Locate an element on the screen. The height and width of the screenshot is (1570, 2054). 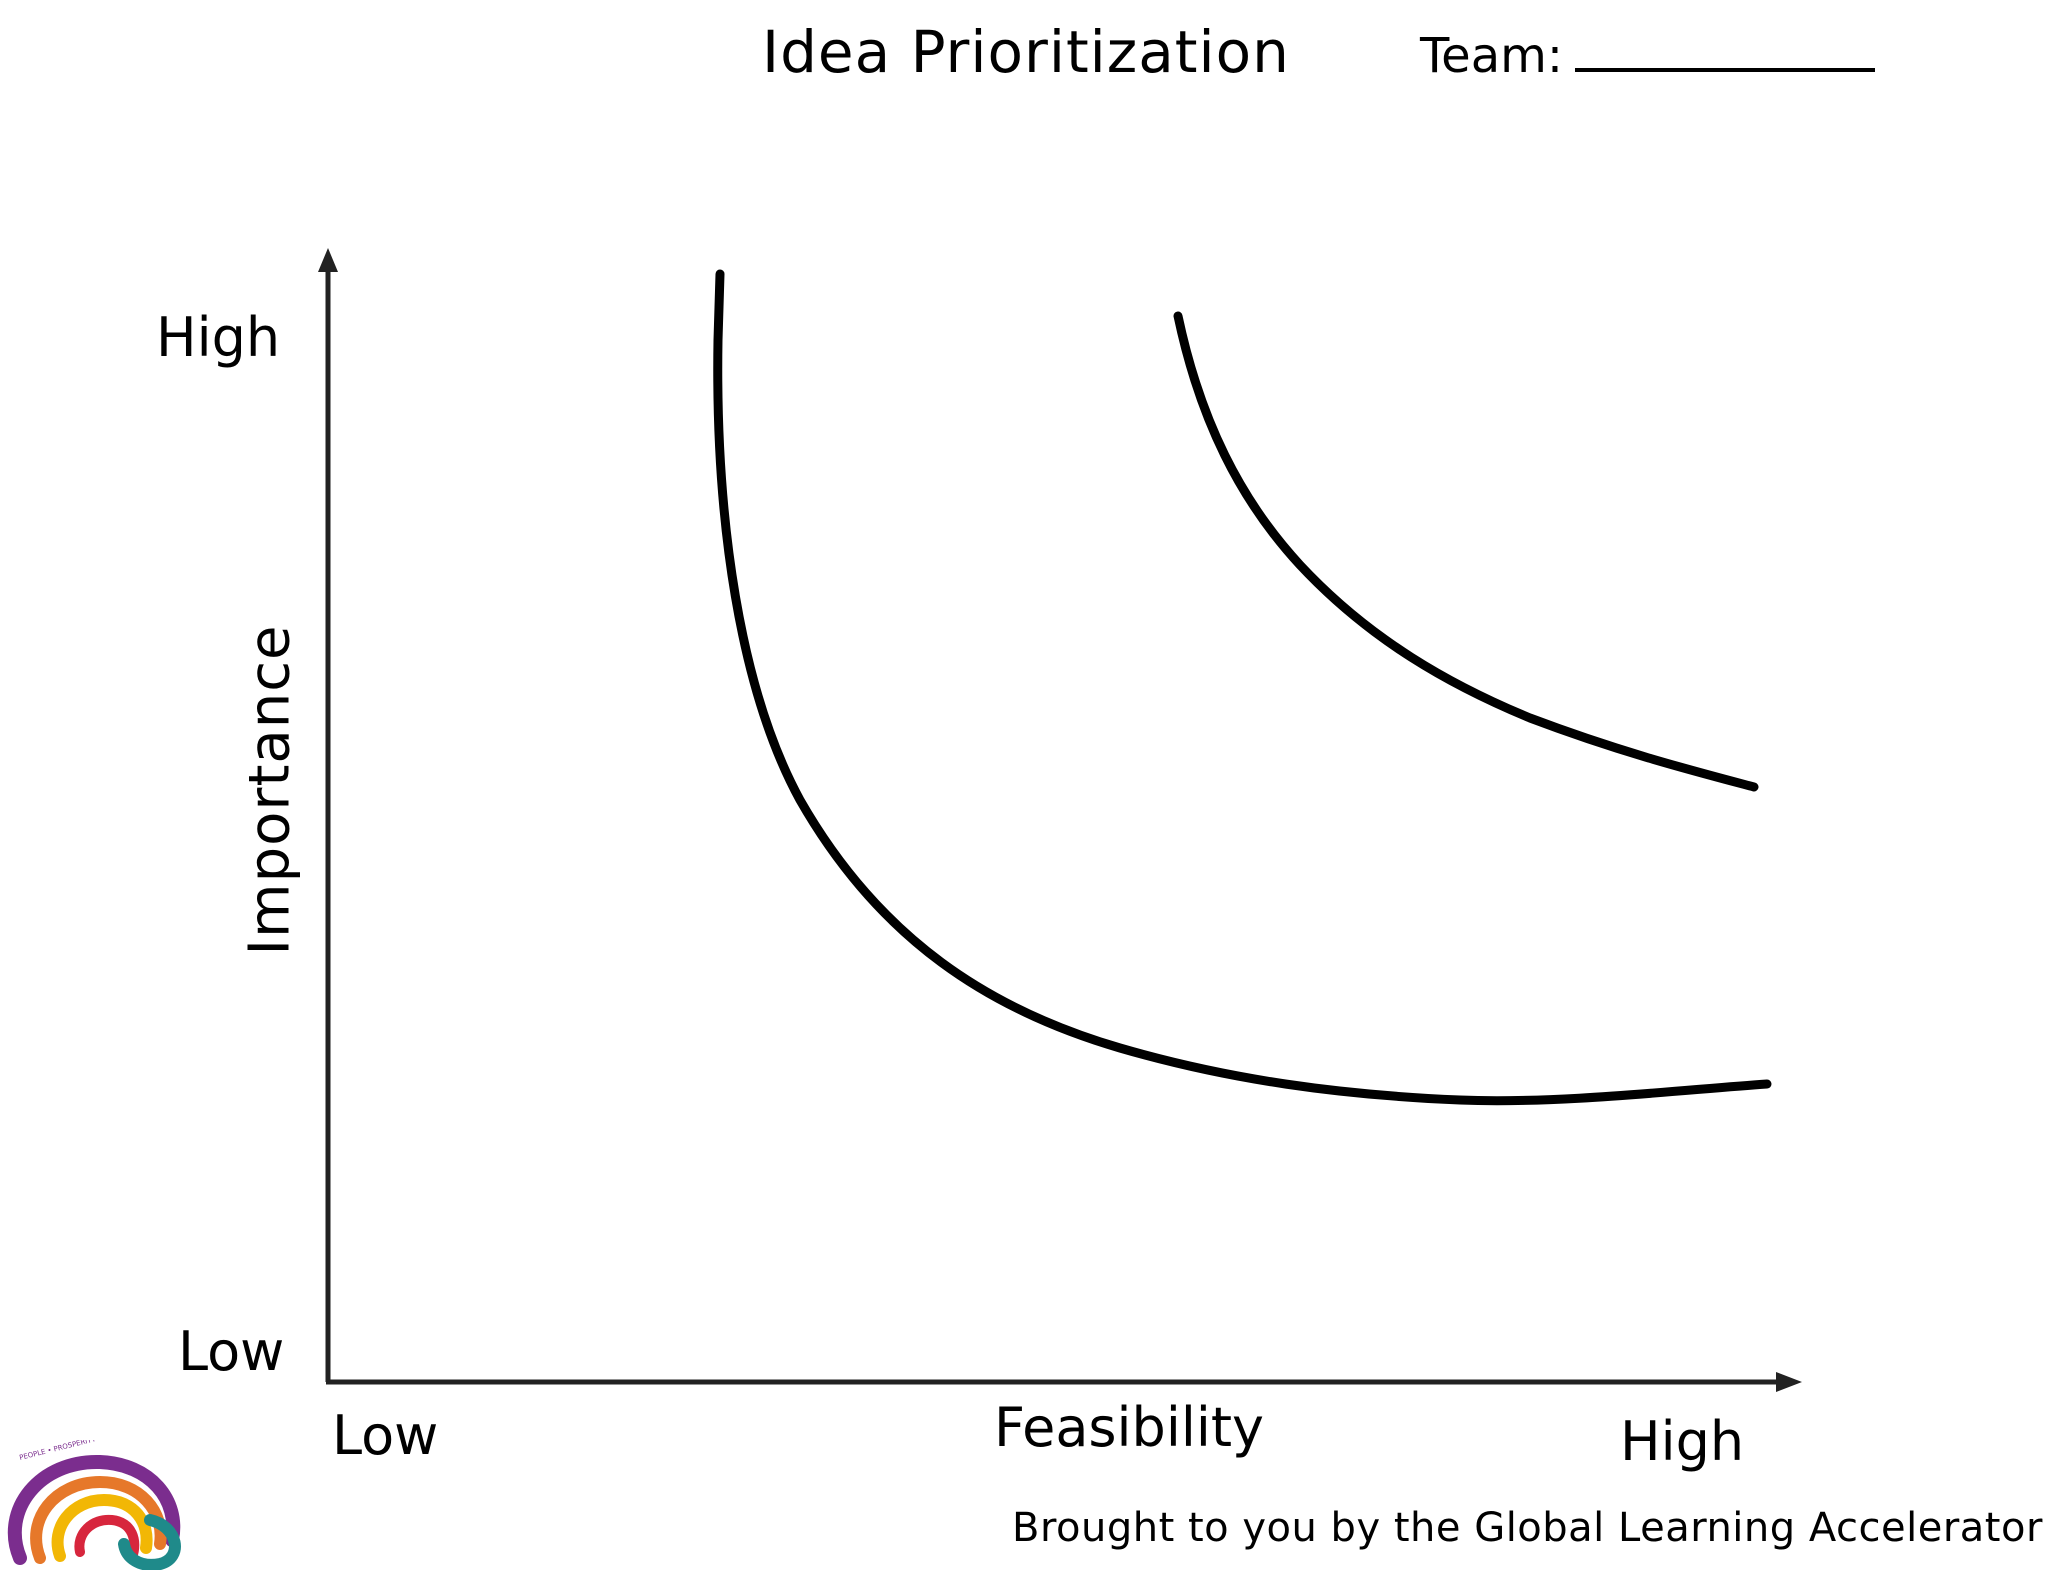
upper-curve is located at coordinates (1466, 551).